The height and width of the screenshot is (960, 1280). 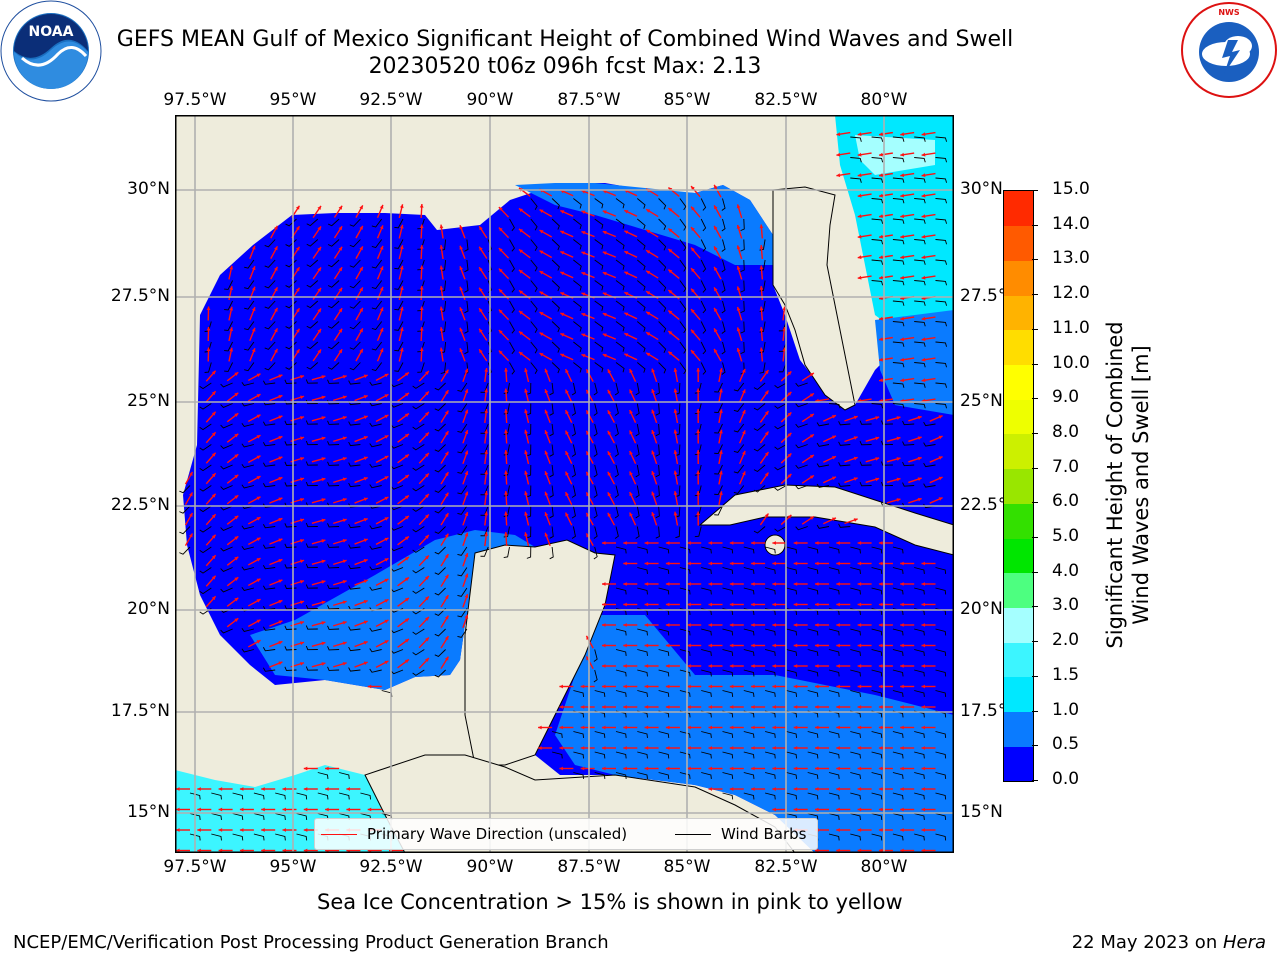 I want to click on lon-tick-top: 90°W, so click(x=490, y=100).